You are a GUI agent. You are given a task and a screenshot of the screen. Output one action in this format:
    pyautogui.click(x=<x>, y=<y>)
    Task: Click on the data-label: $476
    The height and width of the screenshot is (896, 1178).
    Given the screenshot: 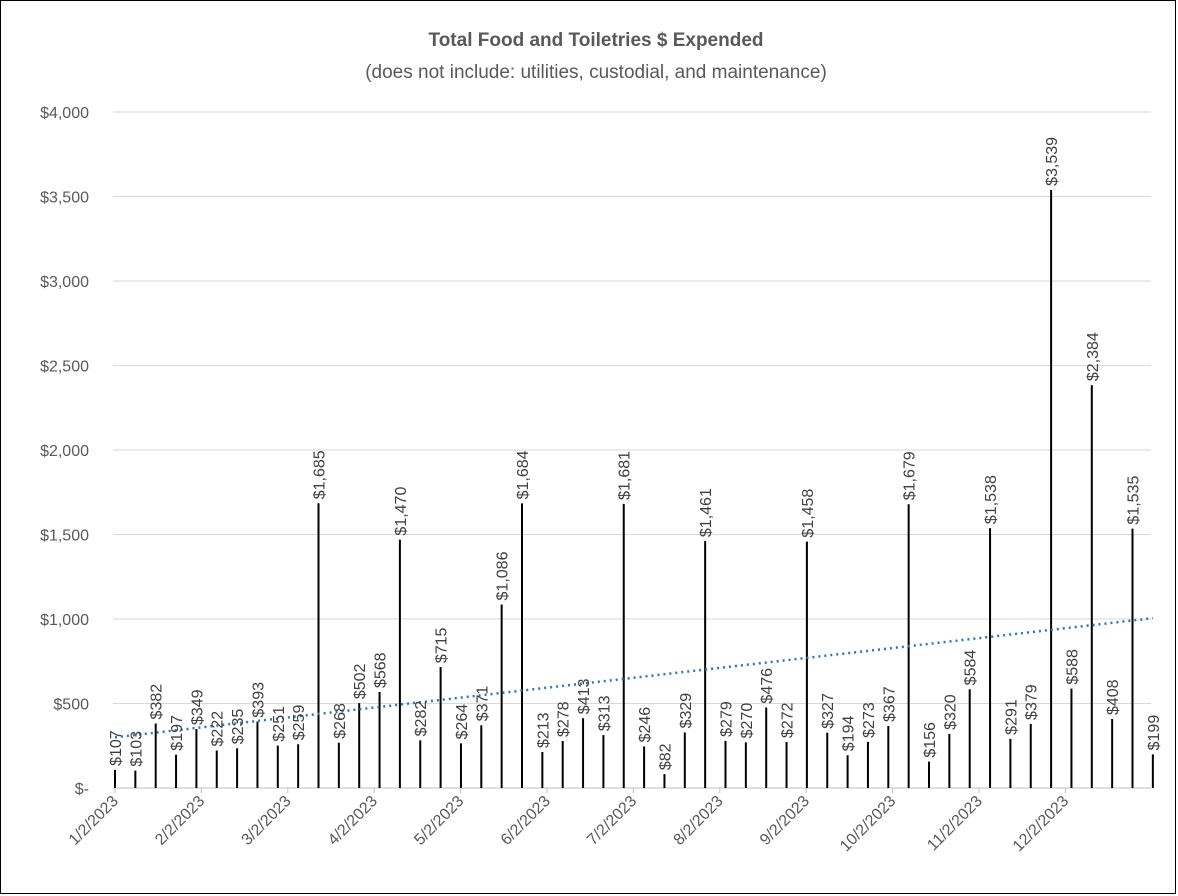 What is the action you would take?
    pyautogui.click(x=767, y=686)
    